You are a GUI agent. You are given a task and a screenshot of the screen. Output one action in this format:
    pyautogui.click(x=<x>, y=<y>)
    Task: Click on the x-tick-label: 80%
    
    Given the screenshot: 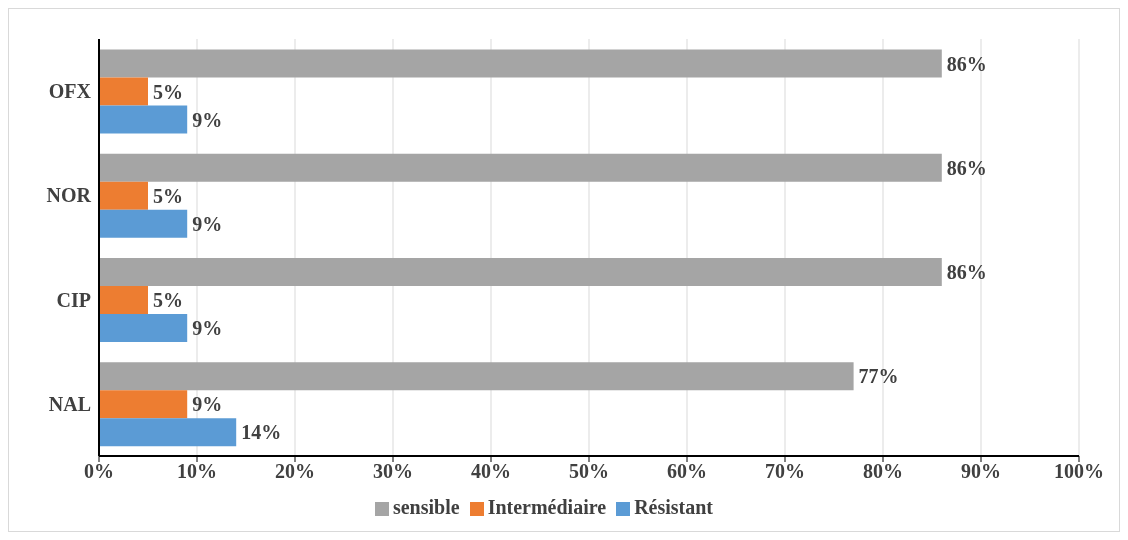 What is the action you would take?
    pyautogui.click(x=883, y=471)
    